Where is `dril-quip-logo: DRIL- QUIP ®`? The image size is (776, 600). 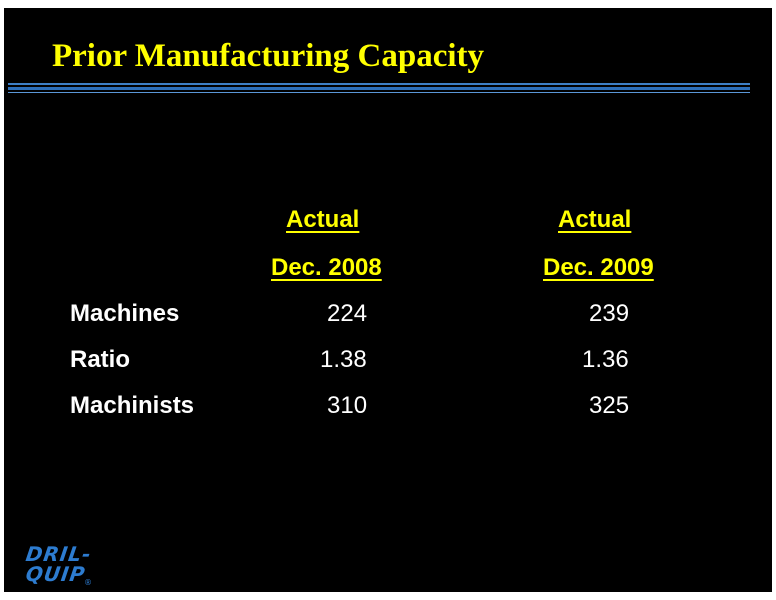
dril-quip-logo: DRIL- QUIP ® is located at coordinates (61, 567).